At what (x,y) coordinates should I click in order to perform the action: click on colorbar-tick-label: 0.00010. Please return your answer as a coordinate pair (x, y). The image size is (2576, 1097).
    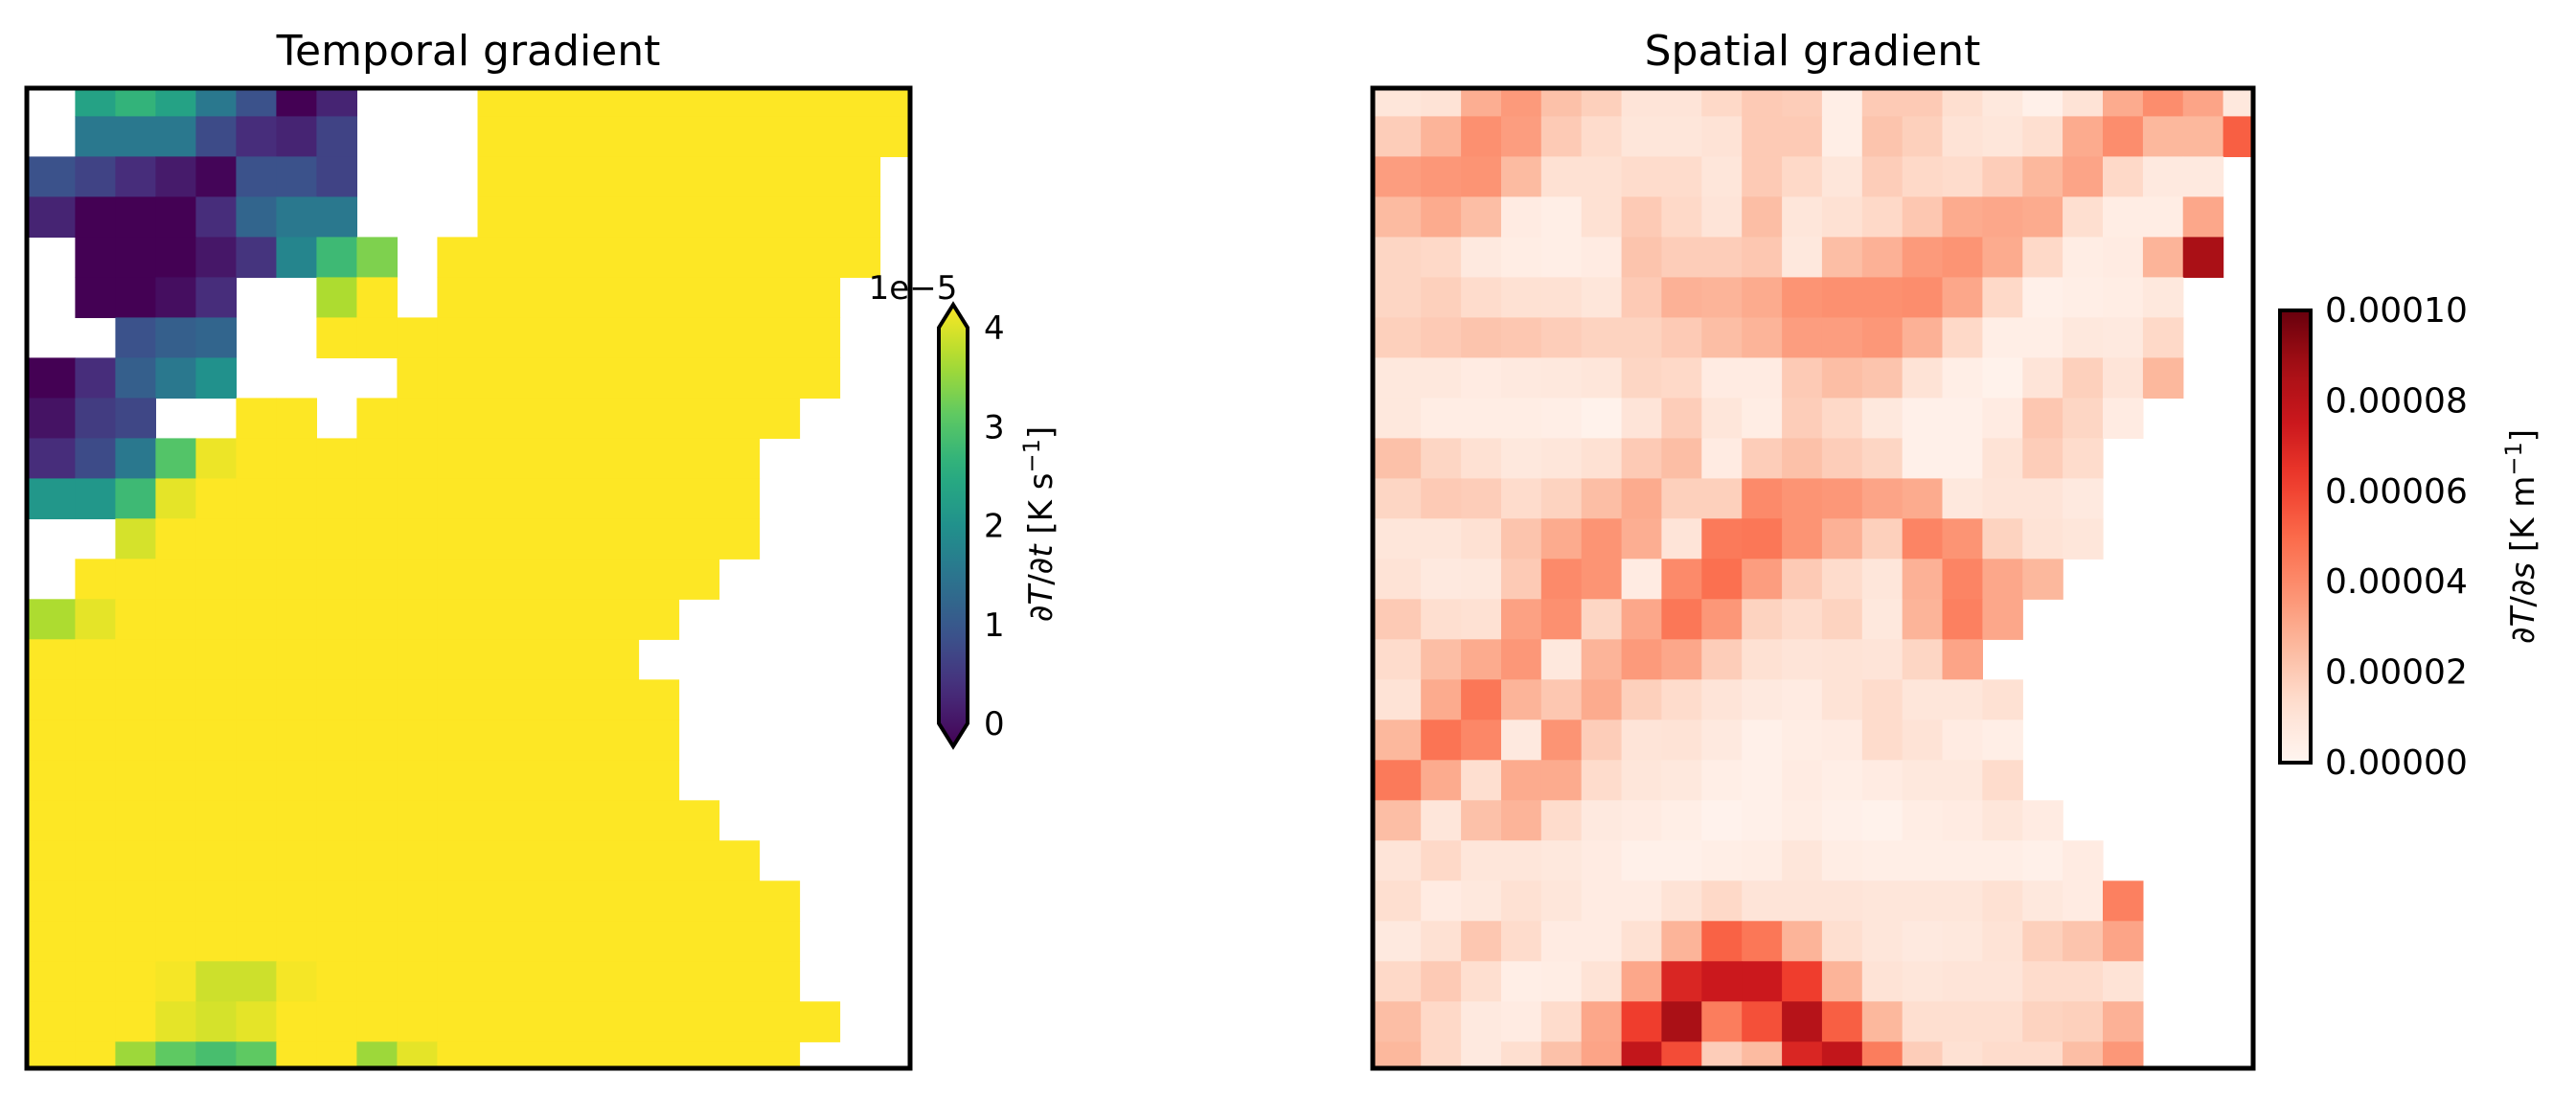
    Looking at the image, I should click on (2397, 311).